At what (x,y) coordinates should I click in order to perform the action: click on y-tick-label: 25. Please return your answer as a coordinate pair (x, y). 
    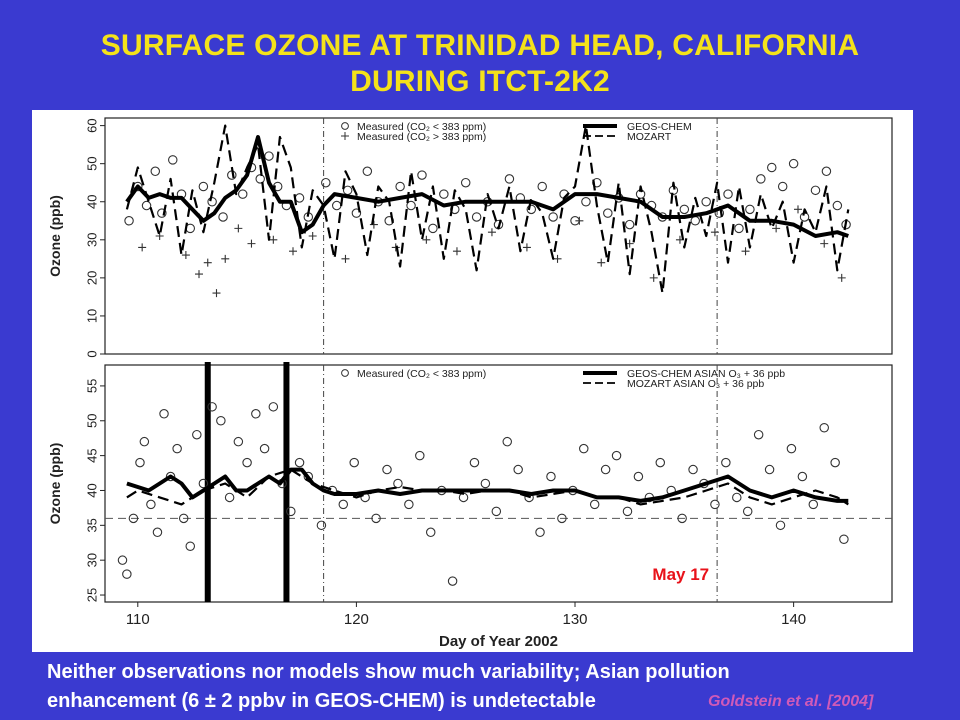
    Looking at the image, I should click on (91, 595).